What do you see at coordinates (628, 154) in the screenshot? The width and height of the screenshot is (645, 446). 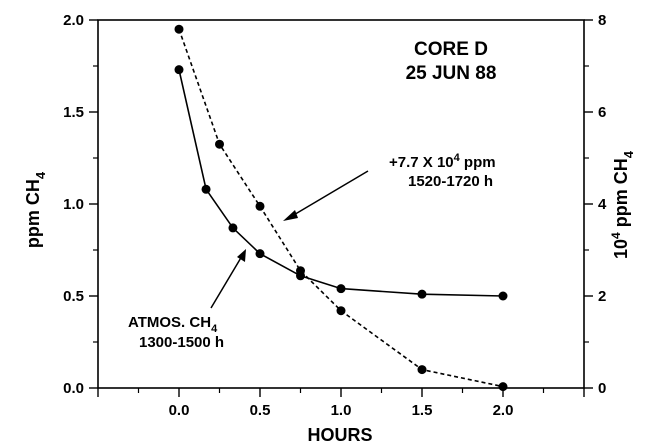 I see `right-y-axis-title-sub: 4` at bounding box center [628, 154].